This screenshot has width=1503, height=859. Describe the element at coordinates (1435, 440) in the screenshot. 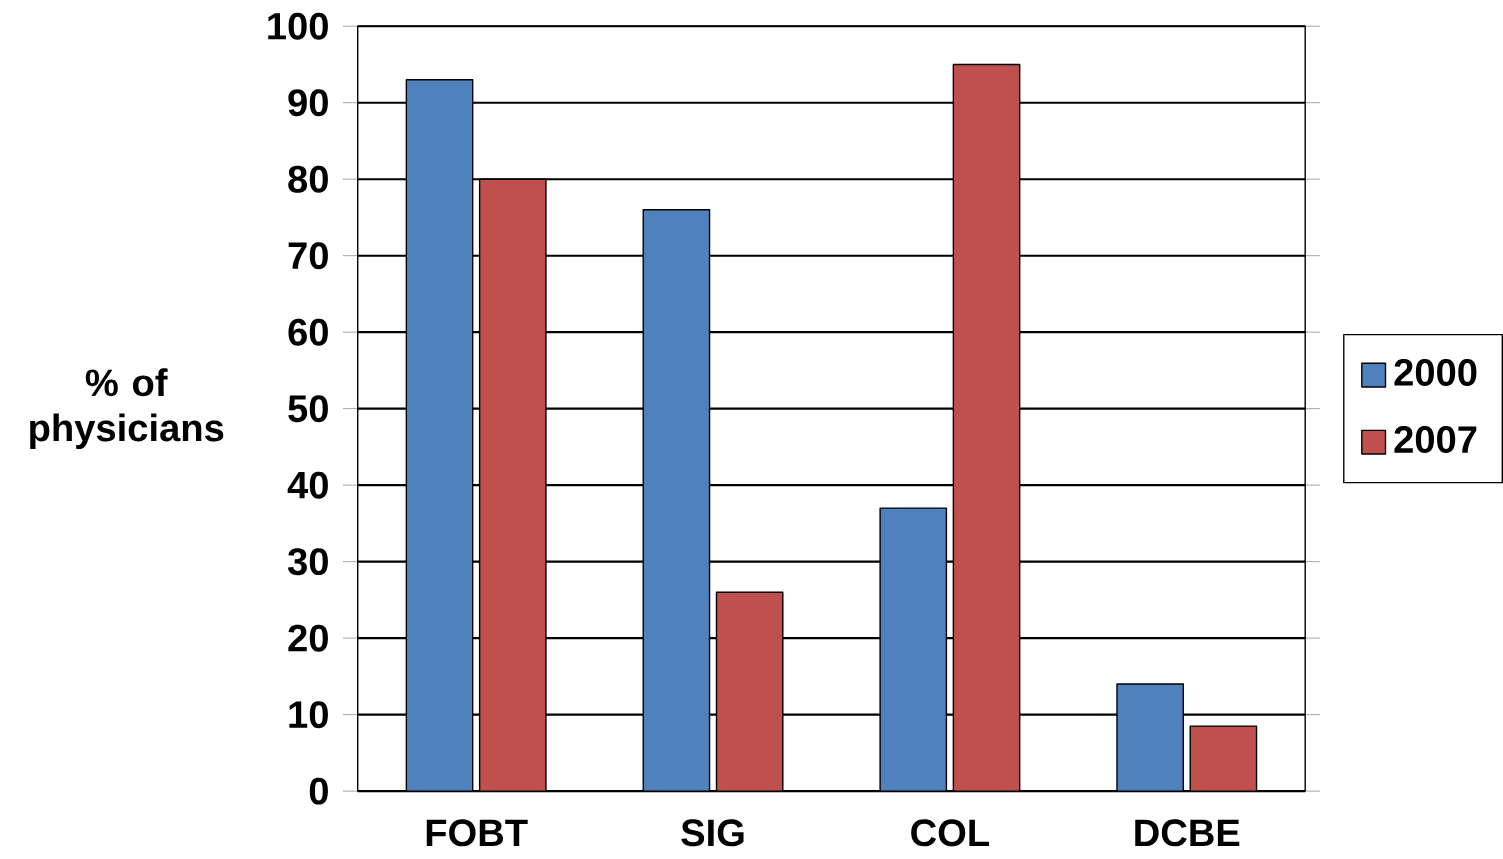

I see `legend-label: 2007` at that location.